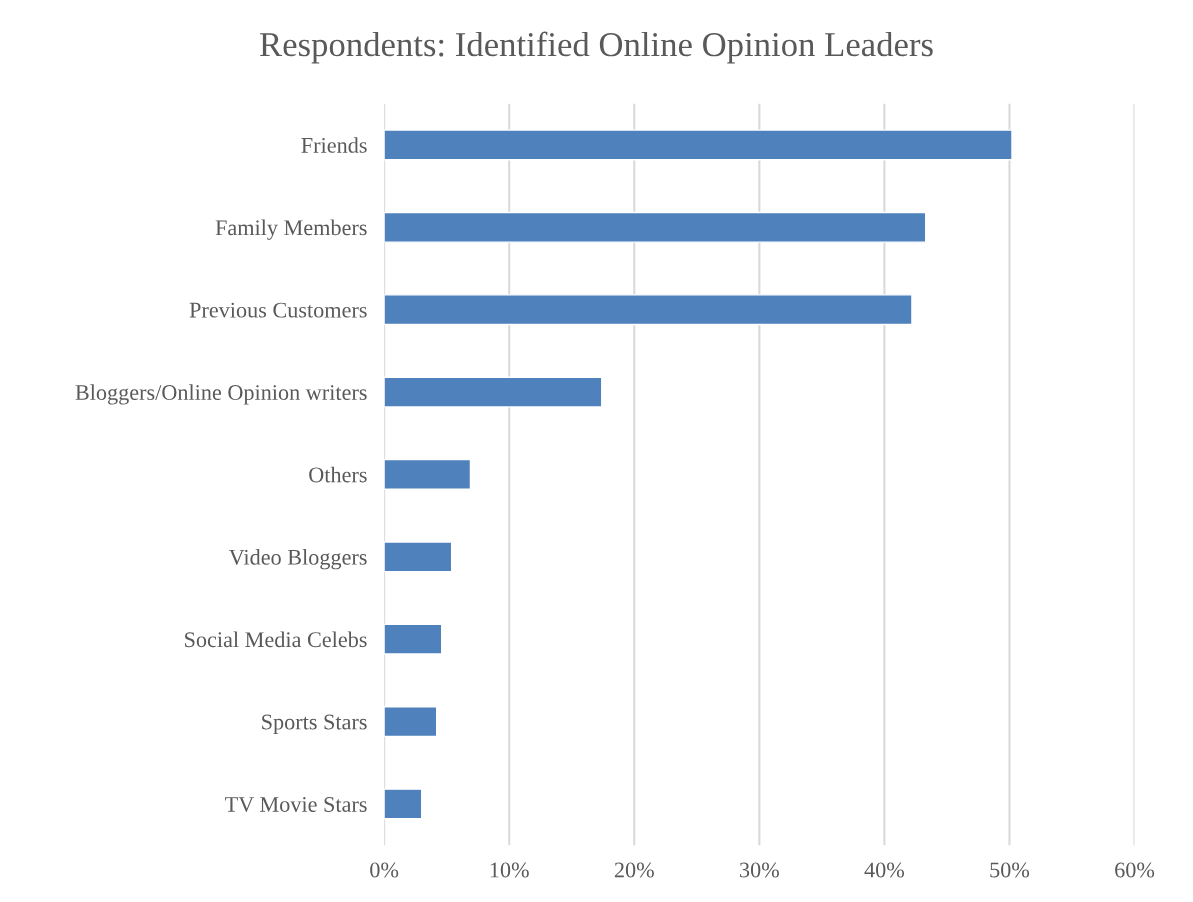 The image size is (1193, 902). Describe the element at coordinates (221, 394) in the screenshot. I see `y-tick-label: Bloggers/Online Opinion writers` at that location.